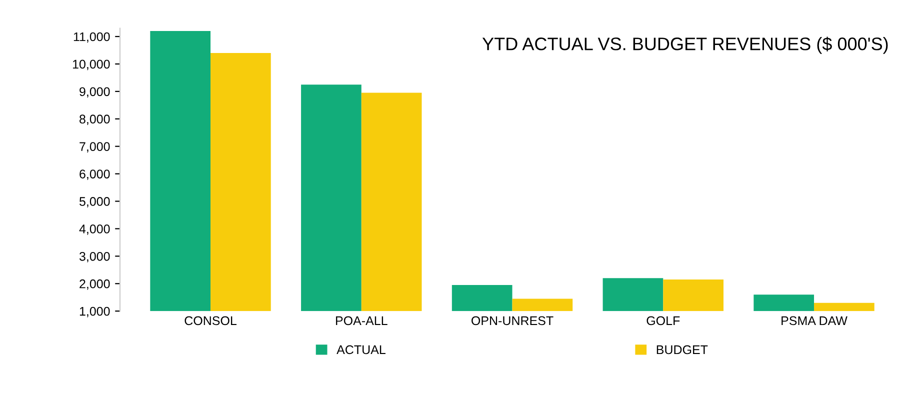  Describe the element at coordinates (815, 321) in the screenshot. I see `x-tick-label: PSMA DAW` at that location.